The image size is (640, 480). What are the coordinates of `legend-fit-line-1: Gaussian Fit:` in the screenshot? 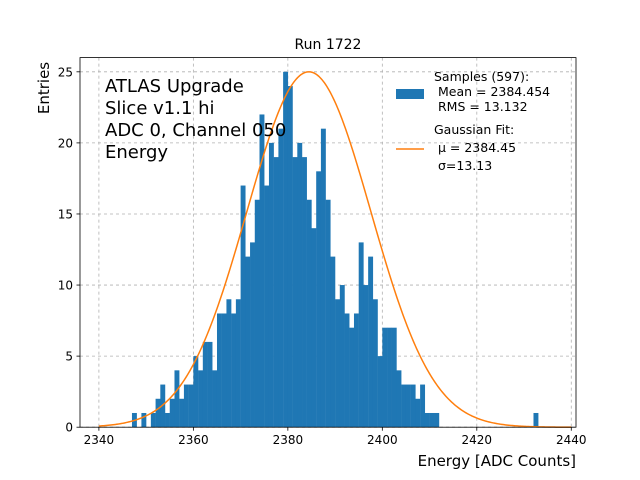 It's located at (474, 129).